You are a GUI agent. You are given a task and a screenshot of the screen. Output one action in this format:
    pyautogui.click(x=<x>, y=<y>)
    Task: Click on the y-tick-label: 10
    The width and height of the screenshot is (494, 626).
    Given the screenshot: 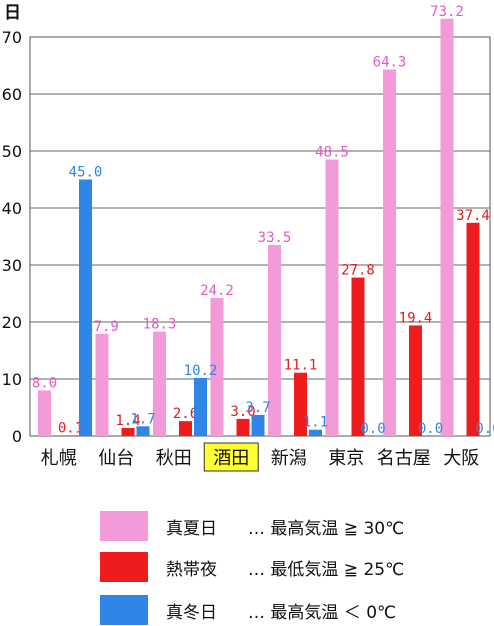 What is the action you would take?
    pyautogui.click(x=12, y=379)
    